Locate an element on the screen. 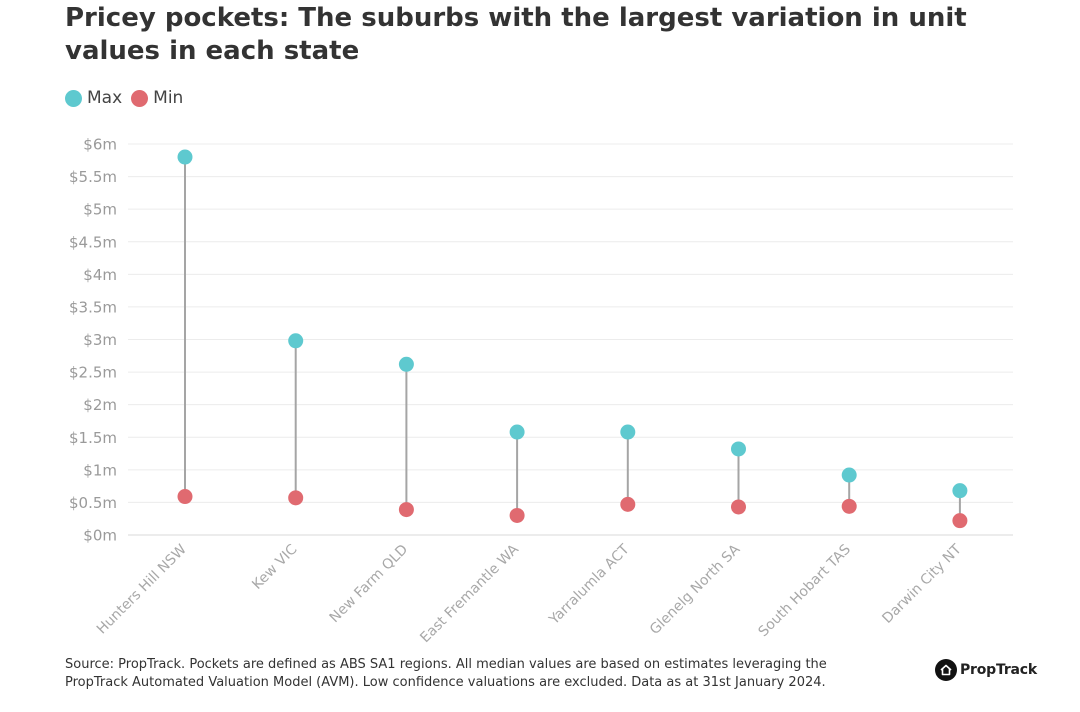 This screenshot has height=712, width=1080. legend-label-min: Min is located at coordinates (168, 98).